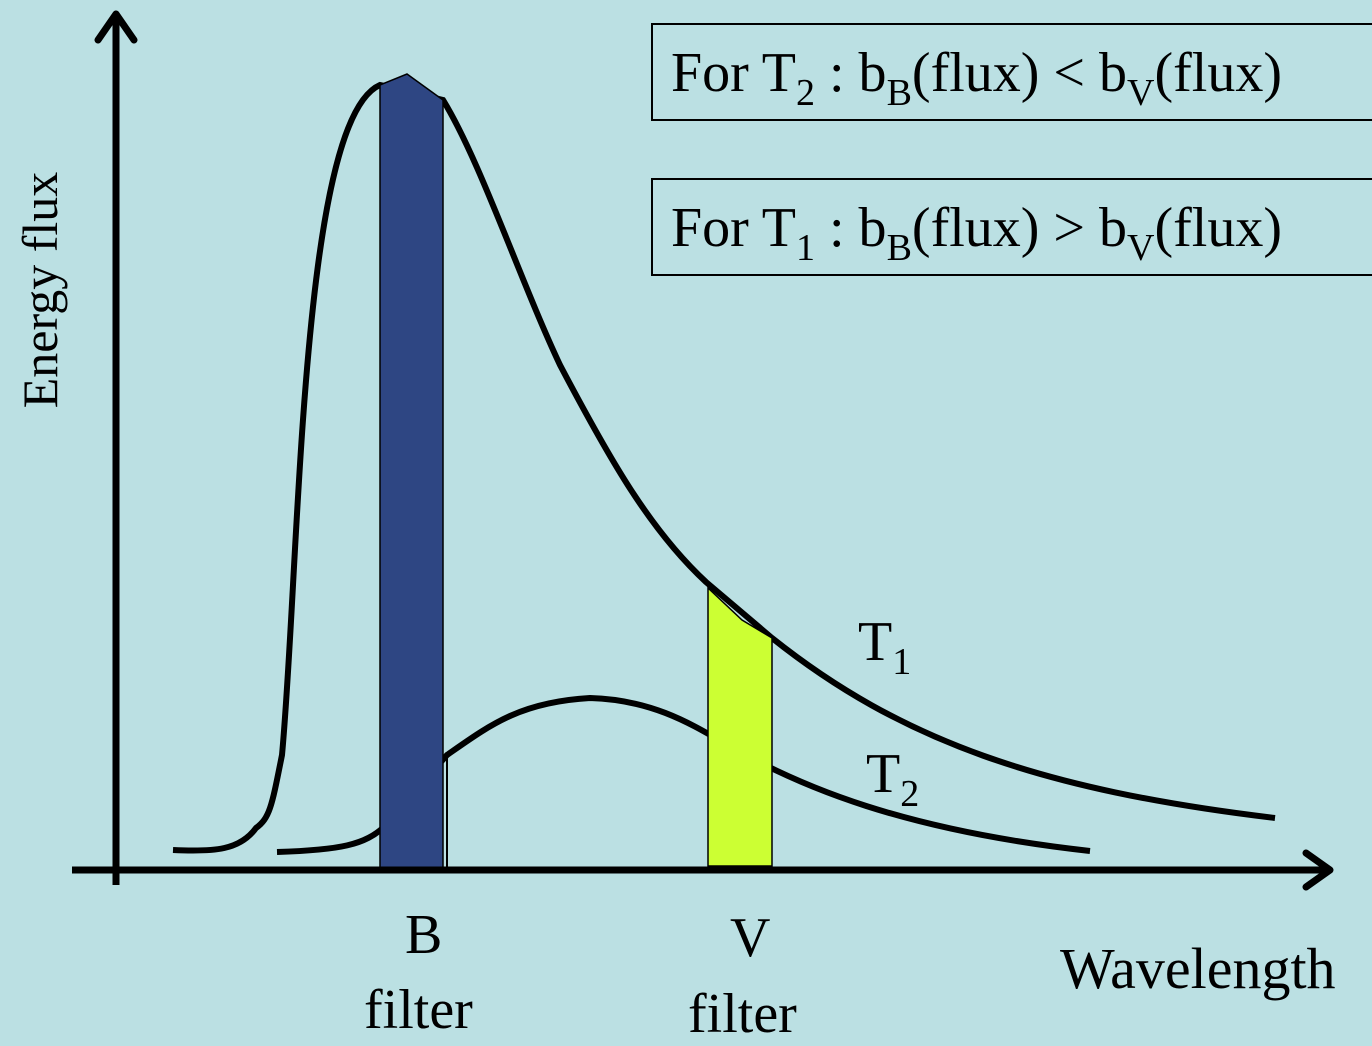 This screenshot has height=1046, width=1372. What do you see at coordinates (885, 647) in the screenshot?
I see `curve-label-t1: T1` at bounding box center [885, 647].